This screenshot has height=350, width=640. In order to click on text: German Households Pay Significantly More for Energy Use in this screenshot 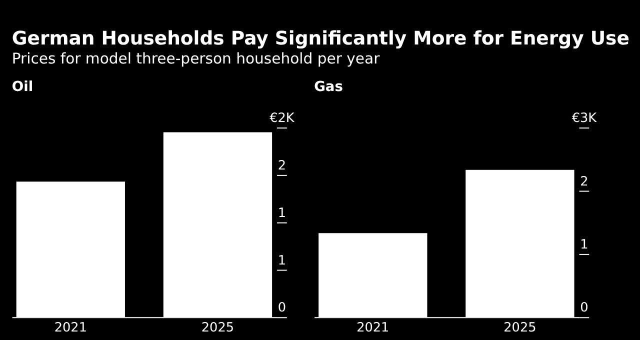, I will do `click(321, 39)`.